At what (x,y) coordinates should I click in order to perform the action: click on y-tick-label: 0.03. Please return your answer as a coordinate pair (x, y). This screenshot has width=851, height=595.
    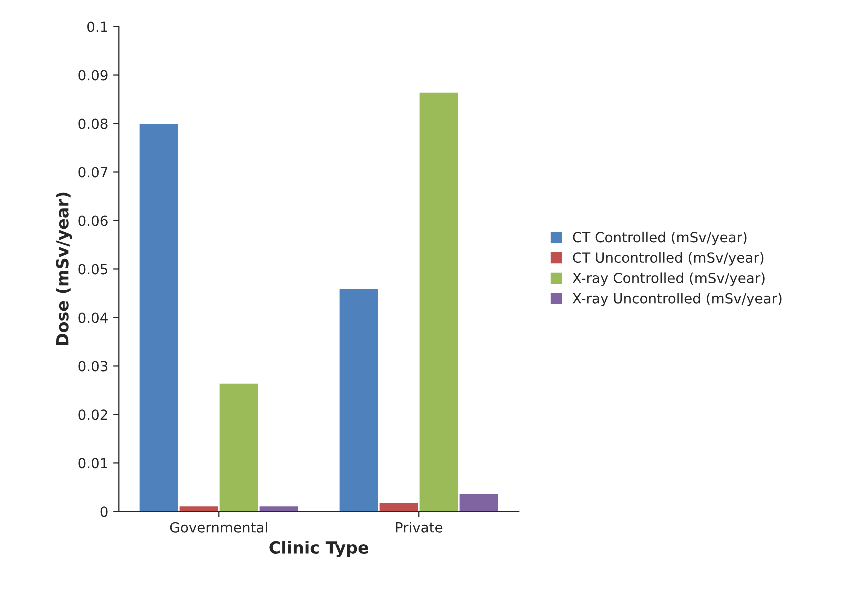
    Looking at the image, I should click on (93, 366).